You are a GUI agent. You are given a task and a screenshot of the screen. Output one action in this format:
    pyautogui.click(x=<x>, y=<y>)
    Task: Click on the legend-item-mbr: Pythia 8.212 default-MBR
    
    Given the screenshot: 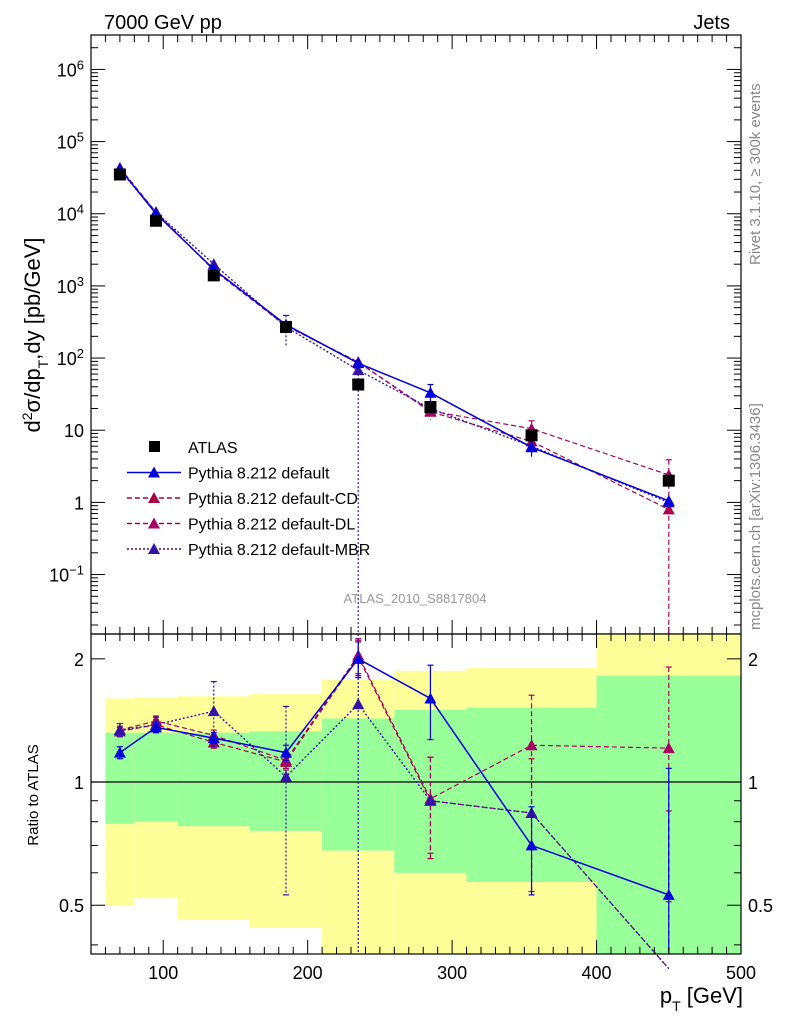 What is the action you would take?
    pyautogui.click(x=248, y=550)
    